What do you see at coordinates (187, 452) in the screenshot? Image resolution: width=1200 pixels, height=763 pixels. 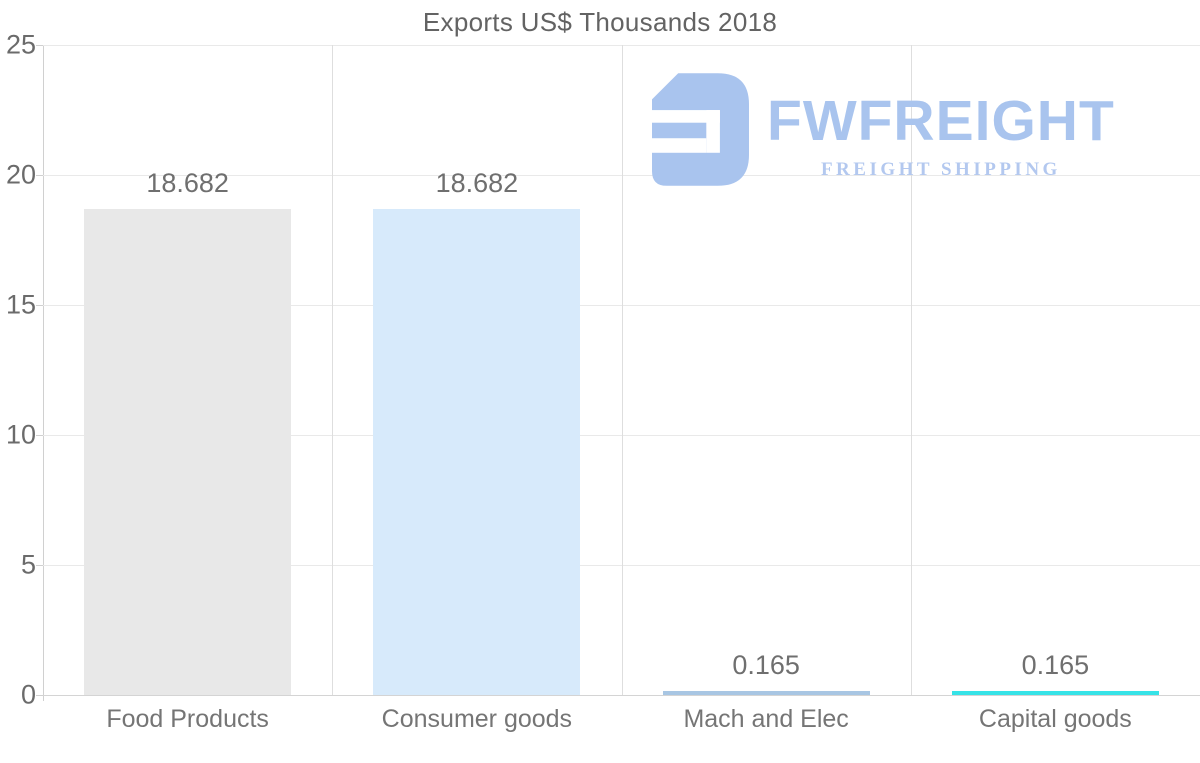 I see `bar-food-products` at bounding box center [187, 452].